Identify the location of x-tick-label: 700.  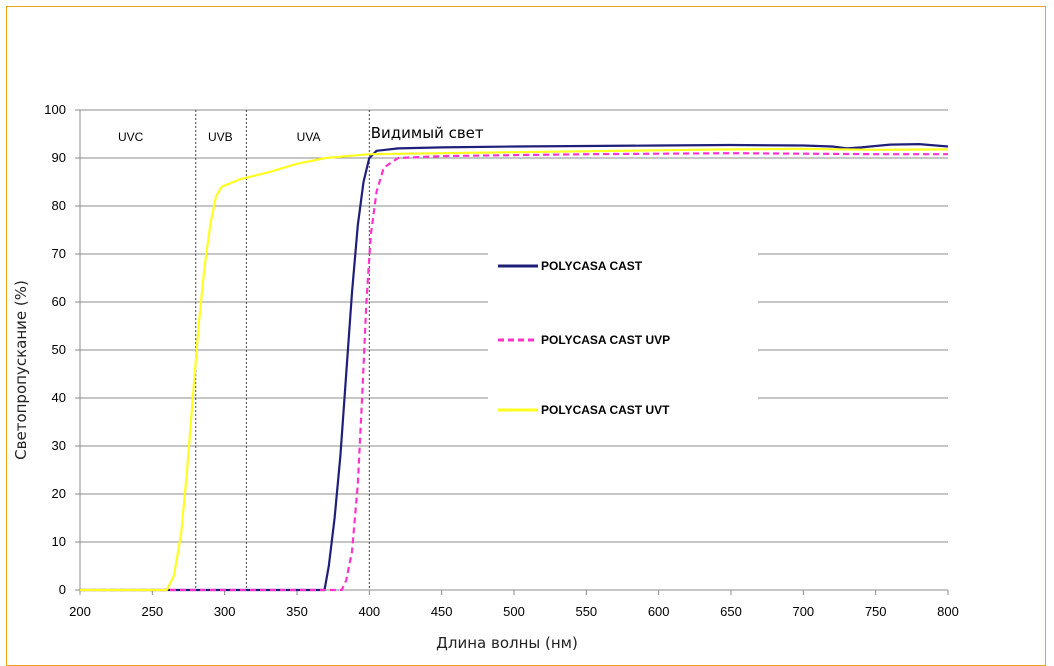
(803, 611).